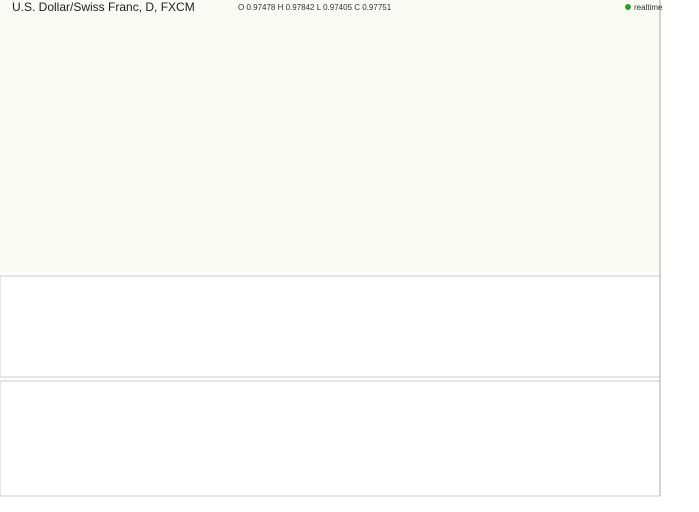 Image resolution: width=699 pixels, height=512 pixels. What do you see at coordinates (628, 7) in the screenshot?
I see `status-dot` at bounding box center [628, 7].